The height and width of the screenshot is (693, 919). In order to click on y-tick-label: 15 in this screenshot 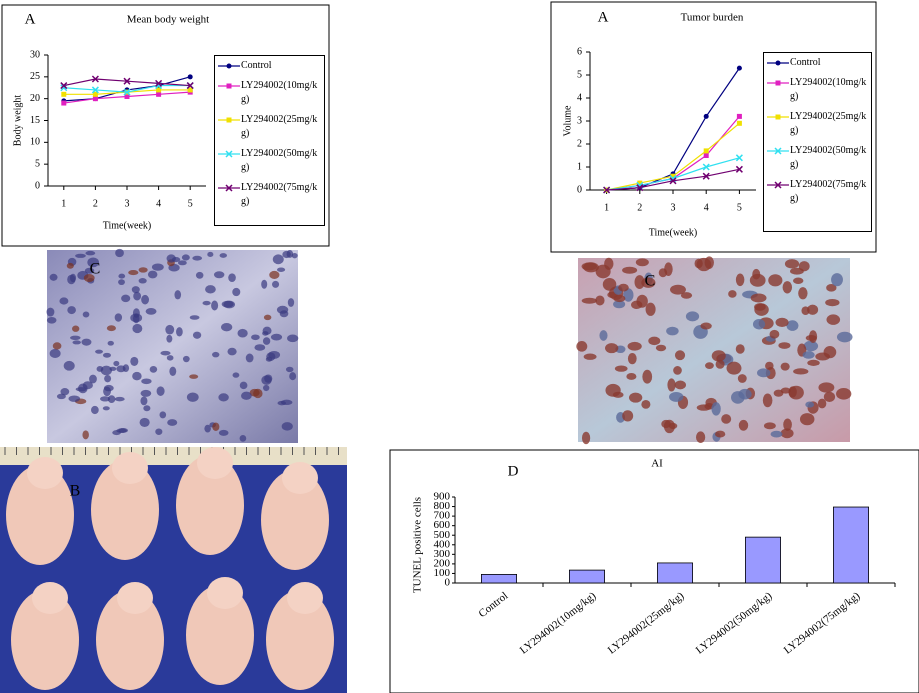, I will do `click(35, 120)`.